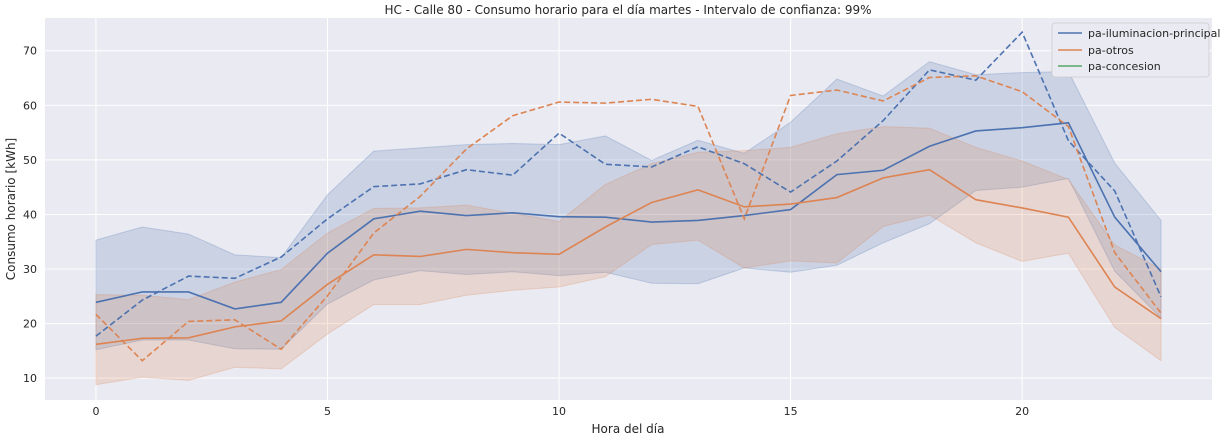  Describe the element at coordinates (791, 411) in the screenshot. I see `x-tick-label: 15` at that location.